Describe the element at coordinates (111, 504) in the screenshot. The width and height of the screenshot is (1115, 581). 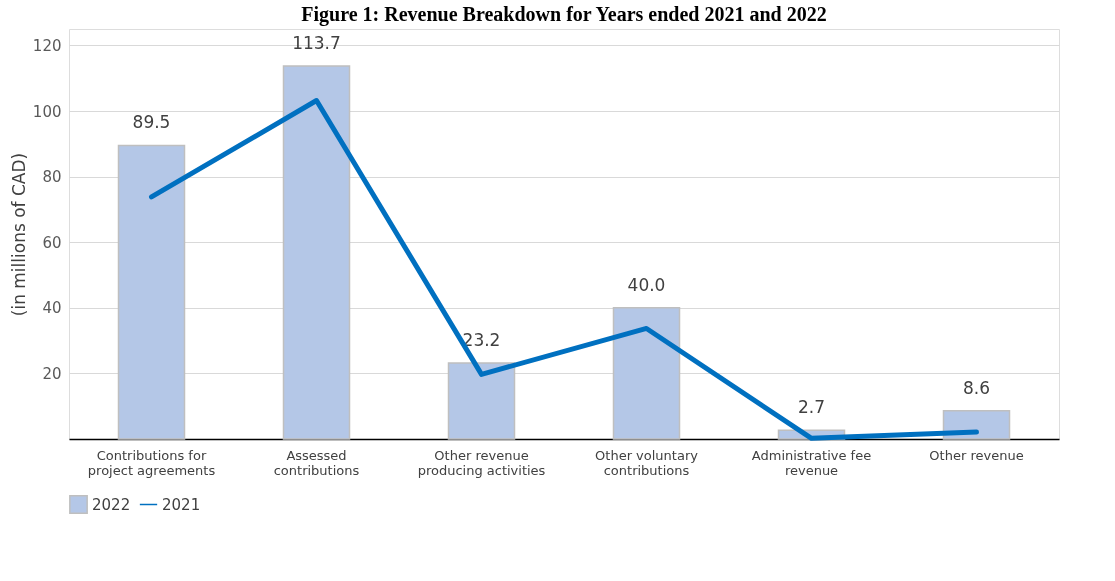
I see `legend-label: 2022` at that location.